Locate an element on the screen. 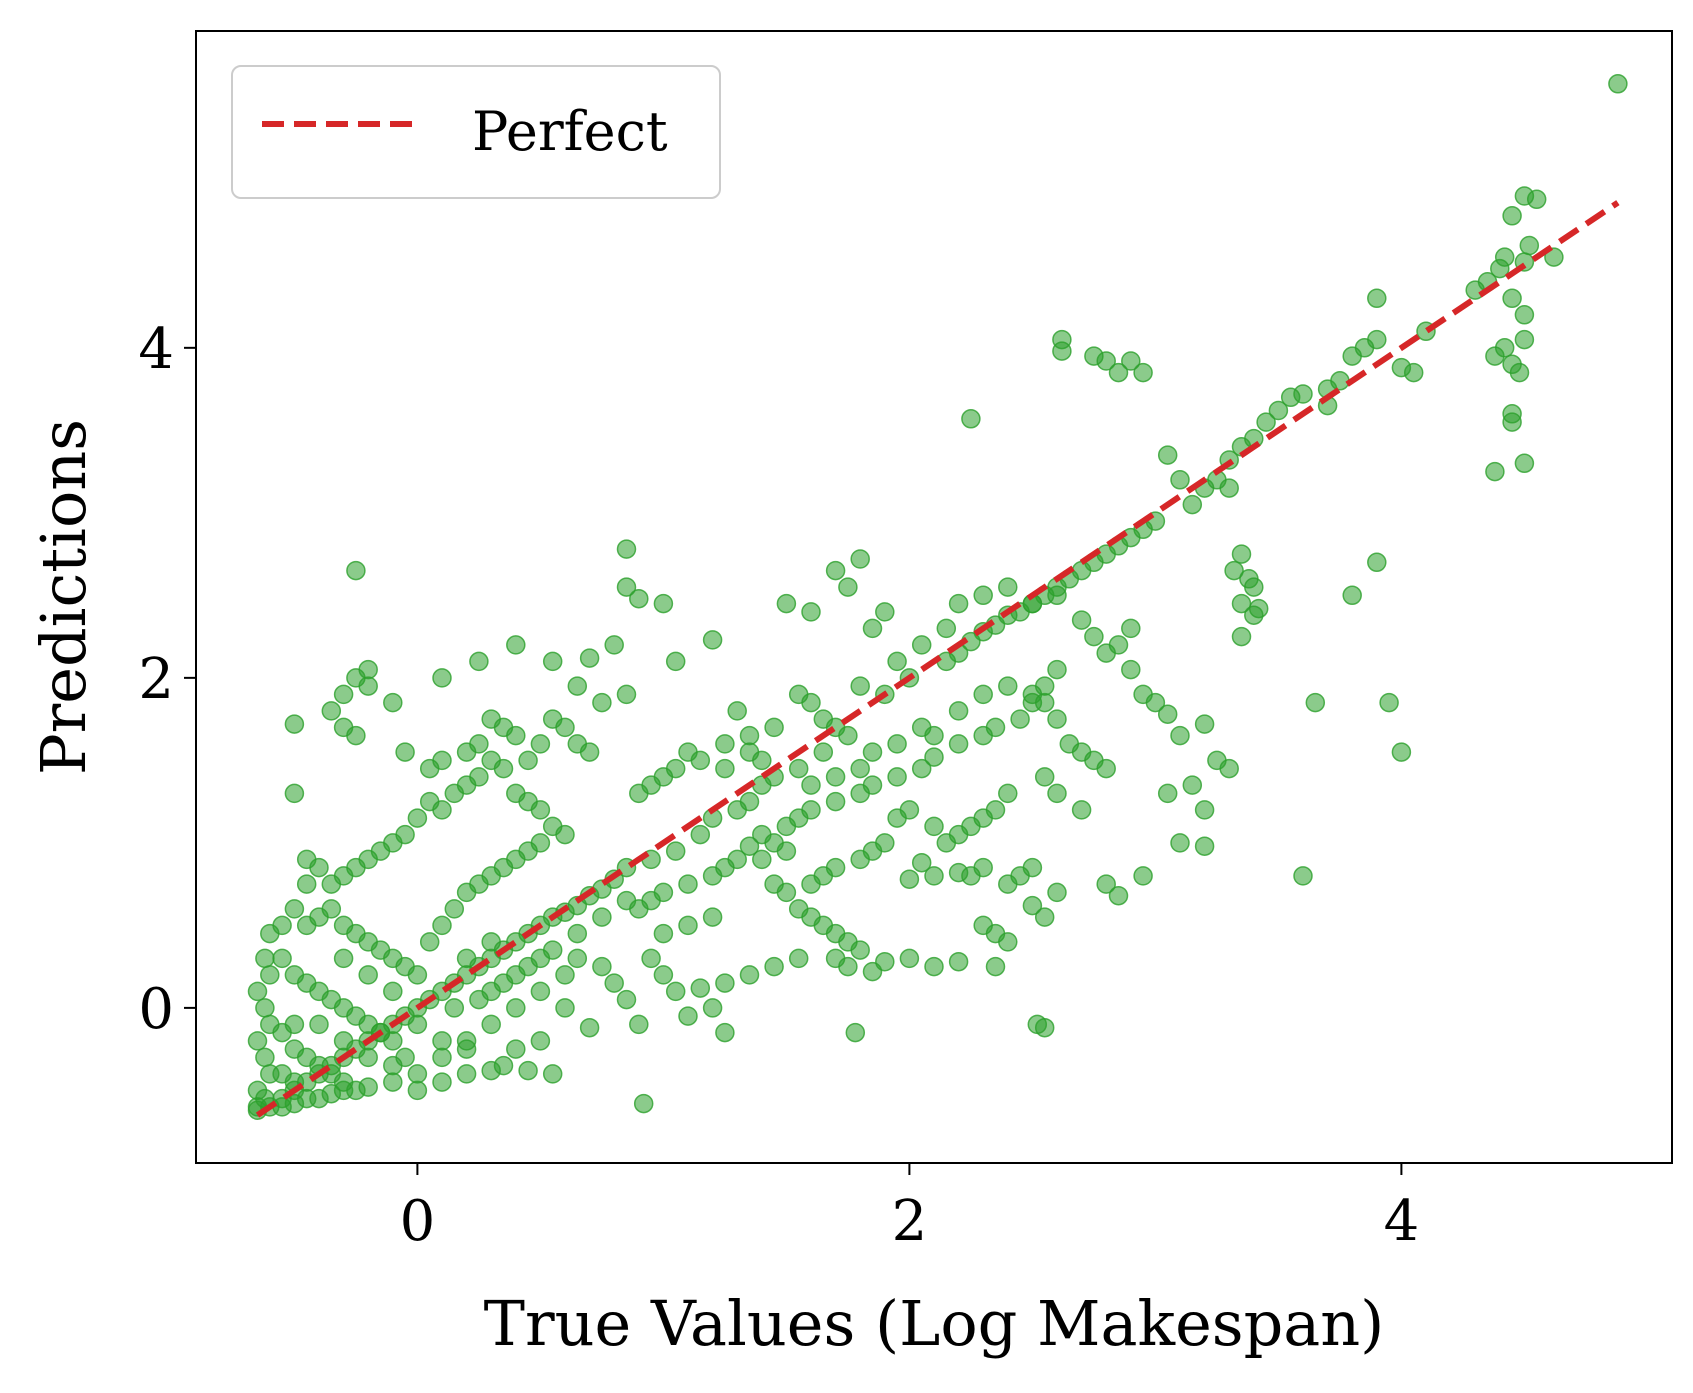 The height and width of the screenshot is (1393, 1693). y-tick-label: 0 is located at coordinates (156, 1009).